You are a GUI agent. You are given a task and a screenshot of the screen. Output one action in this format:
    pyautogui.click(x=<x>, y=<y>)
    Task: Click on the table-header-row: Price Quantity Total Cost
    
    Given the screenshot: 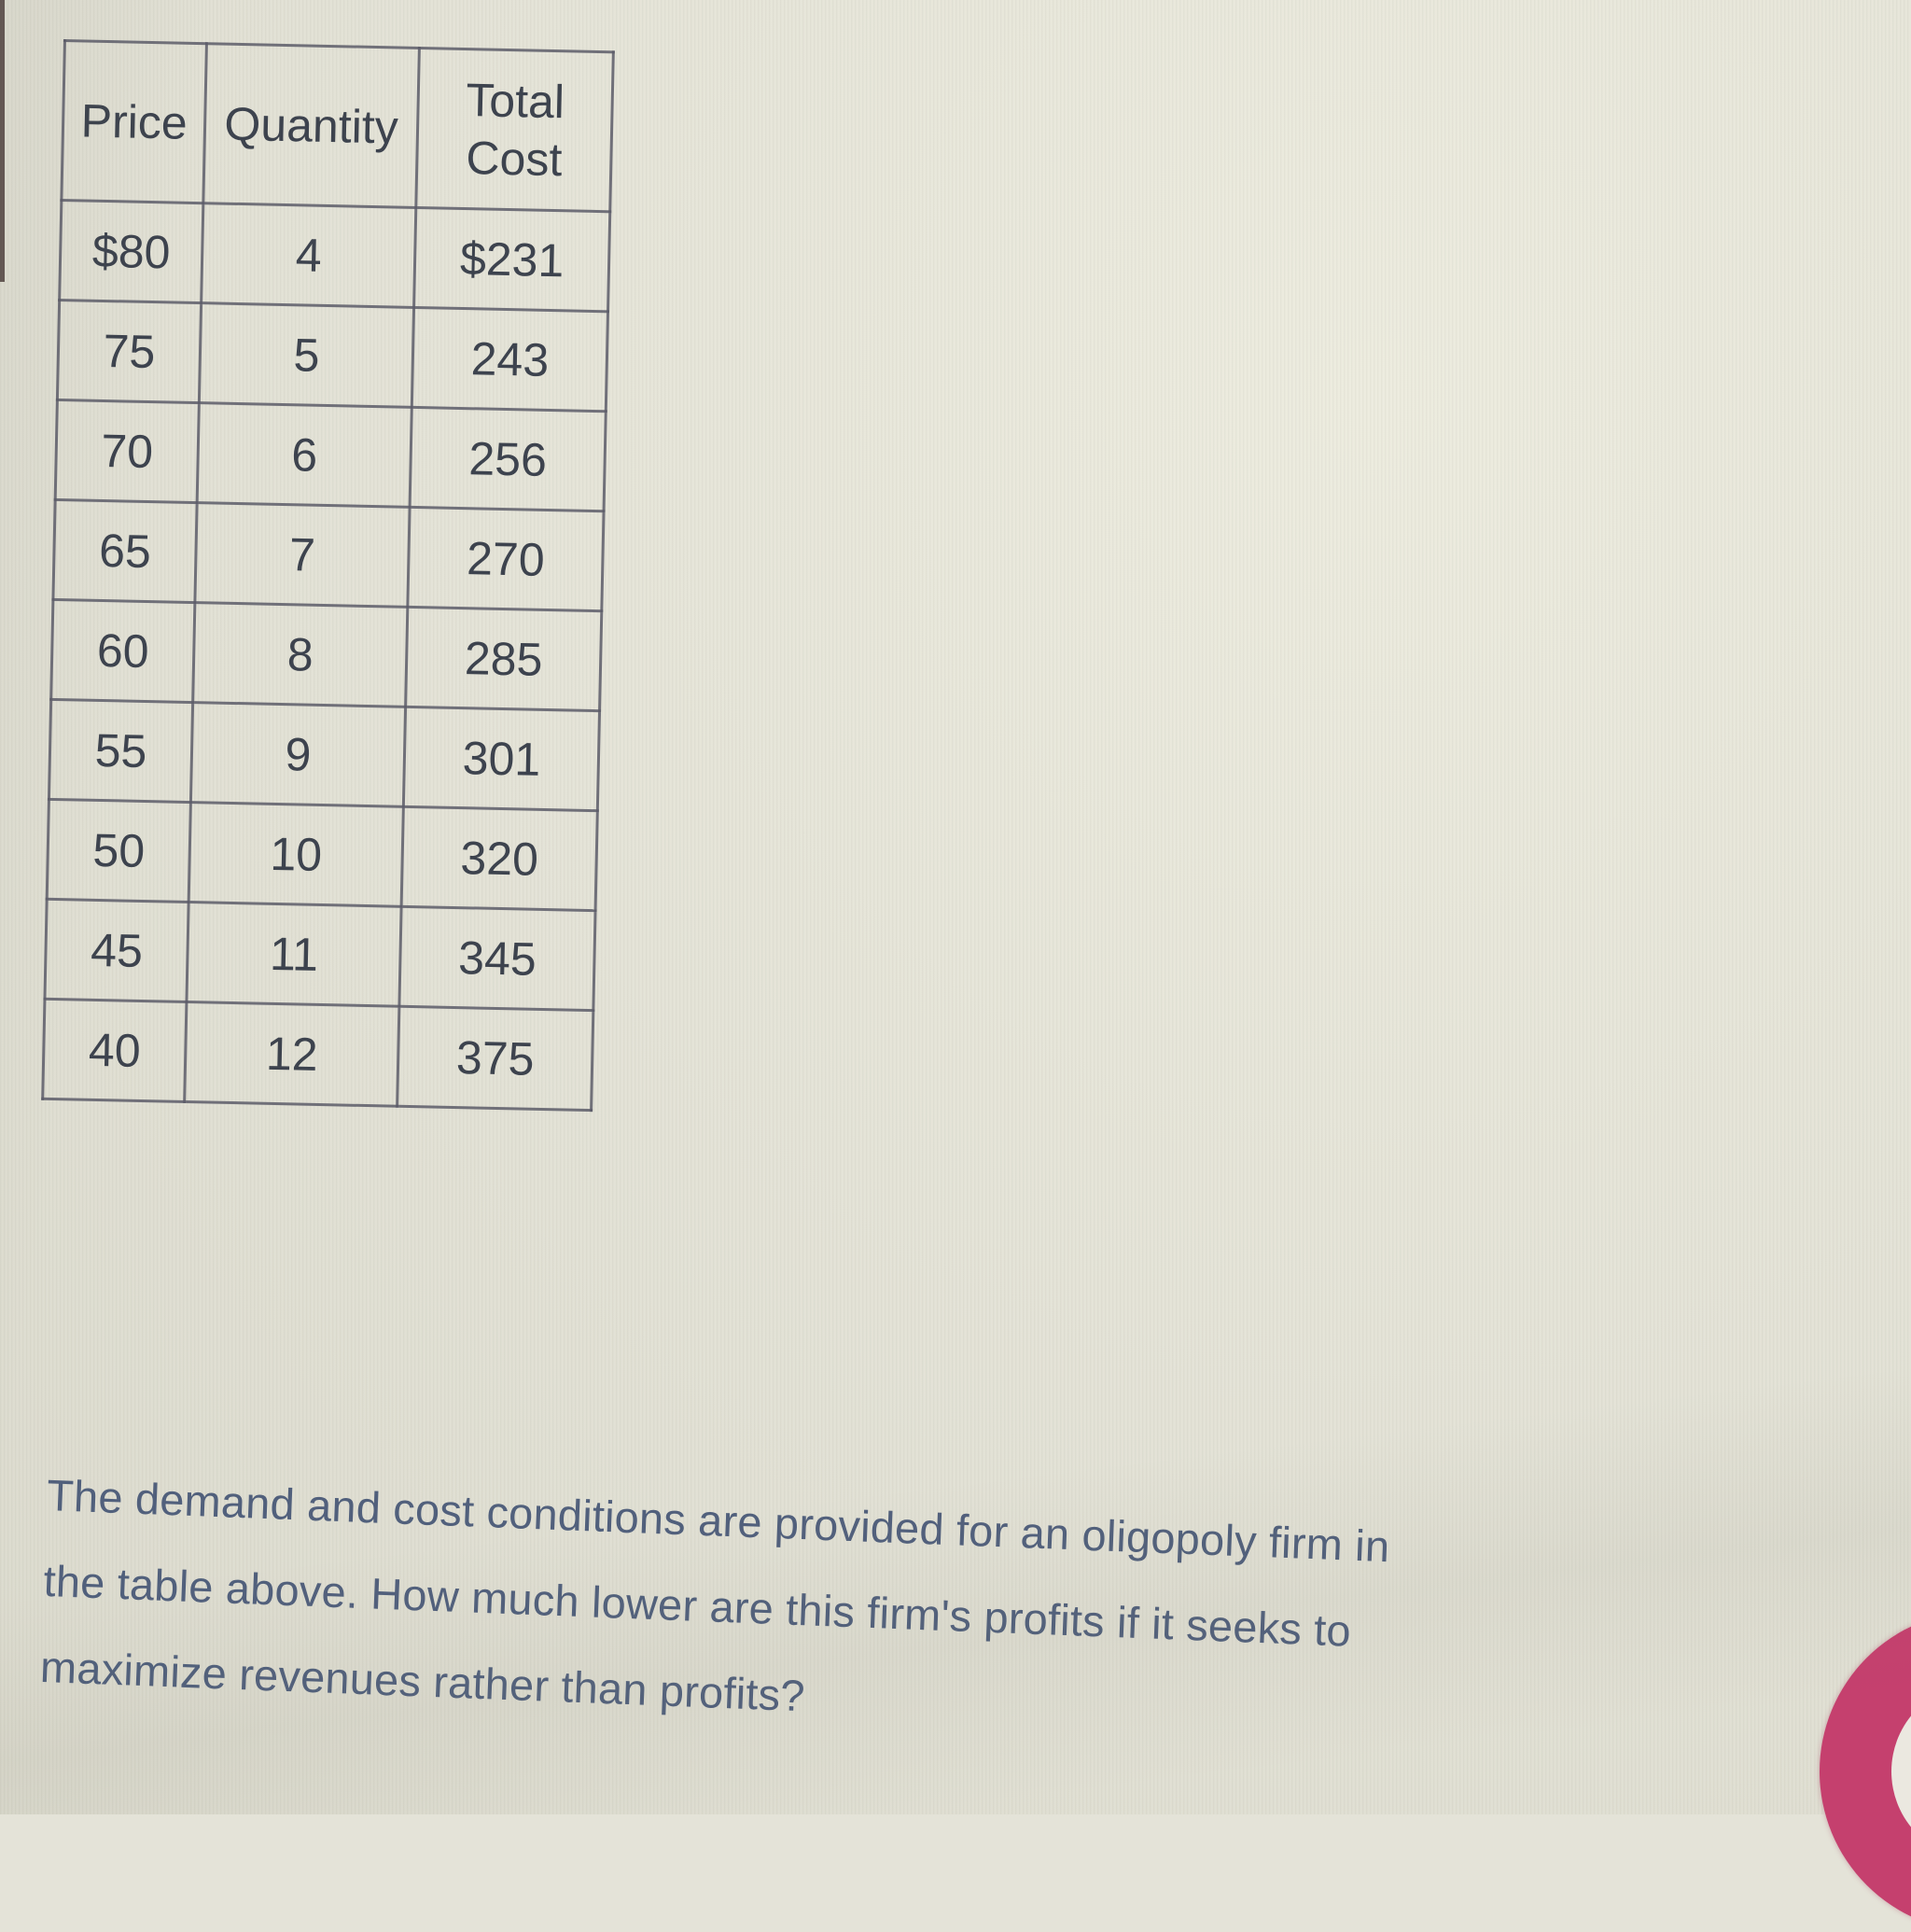 What is the action you would take?
    pyautogui.click(x=338, y=126)
    